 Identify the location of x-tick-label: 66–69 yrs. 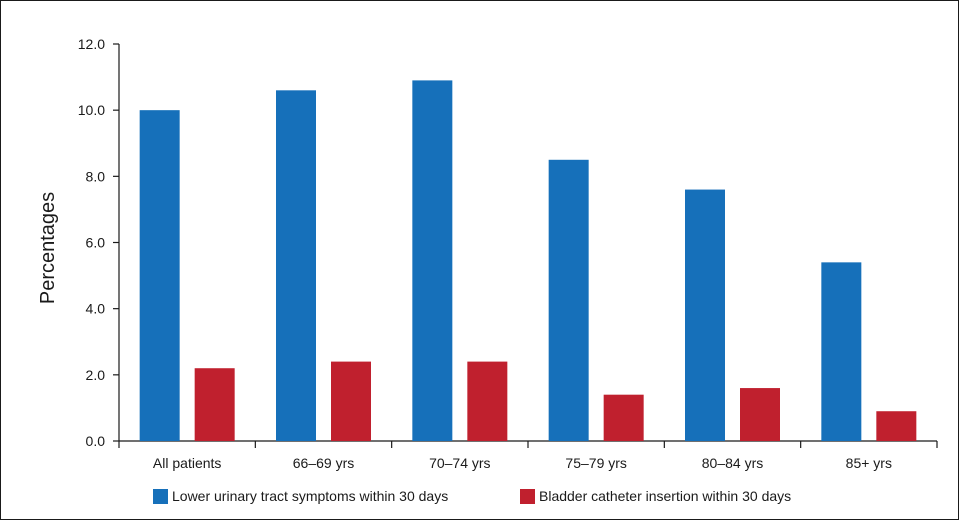
(323, 463).